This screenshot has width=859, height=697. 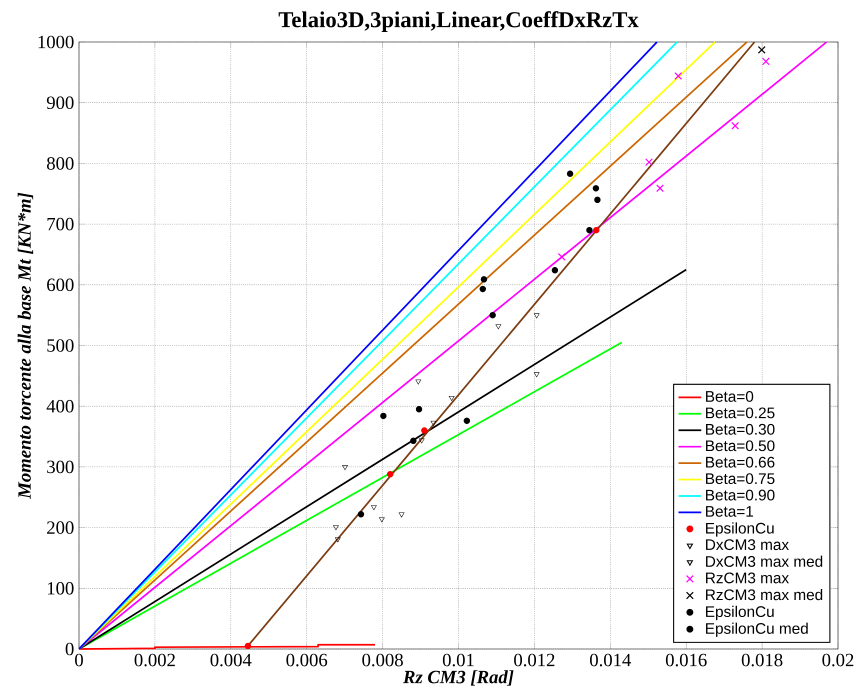 I want to click on chart-title: Telaio3D,3piani,Linear,CoeffDxRzTx, so click(x=458, y=21).